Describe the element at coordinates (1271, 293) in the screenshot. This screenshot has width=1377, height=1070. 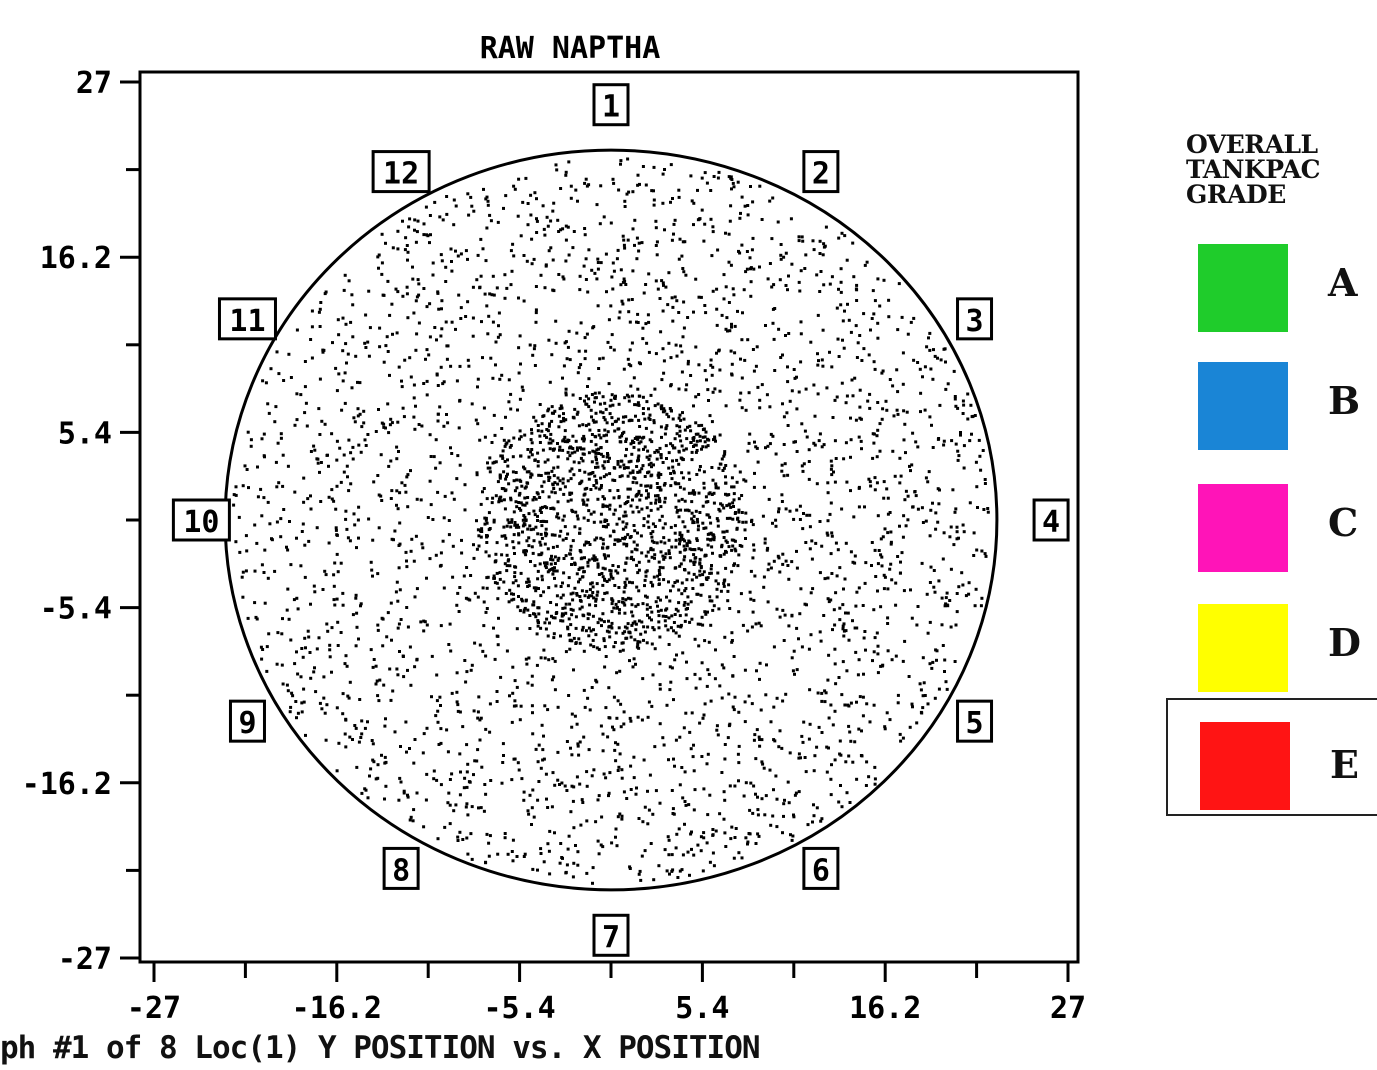
I see `legend-item-a: A` at that location.